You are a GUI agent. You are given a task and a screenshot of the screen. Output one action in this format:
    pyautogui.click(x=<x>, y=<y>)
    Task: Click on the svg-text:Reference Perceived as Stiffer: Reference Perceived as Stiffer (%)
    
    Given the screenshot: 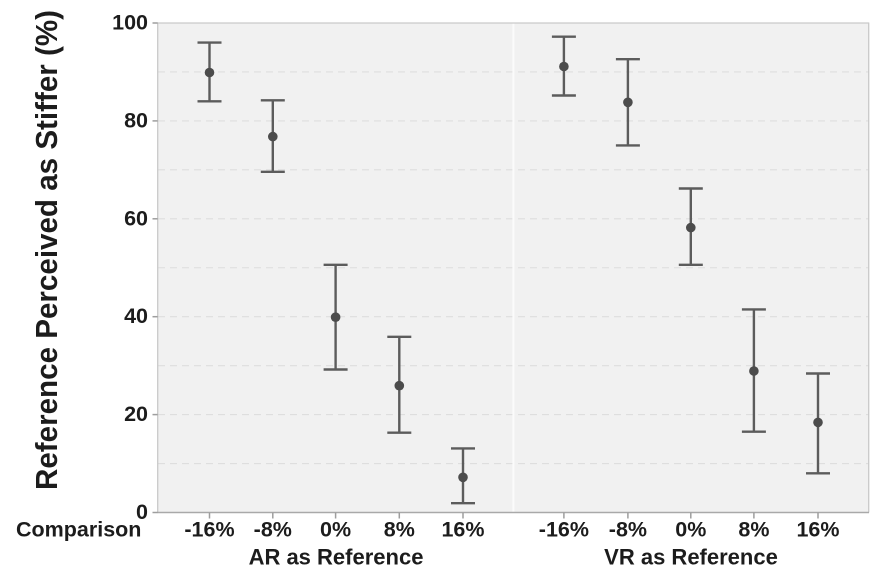 What is the action you would take?
    pyautogui.click(x=46, y=250)
    